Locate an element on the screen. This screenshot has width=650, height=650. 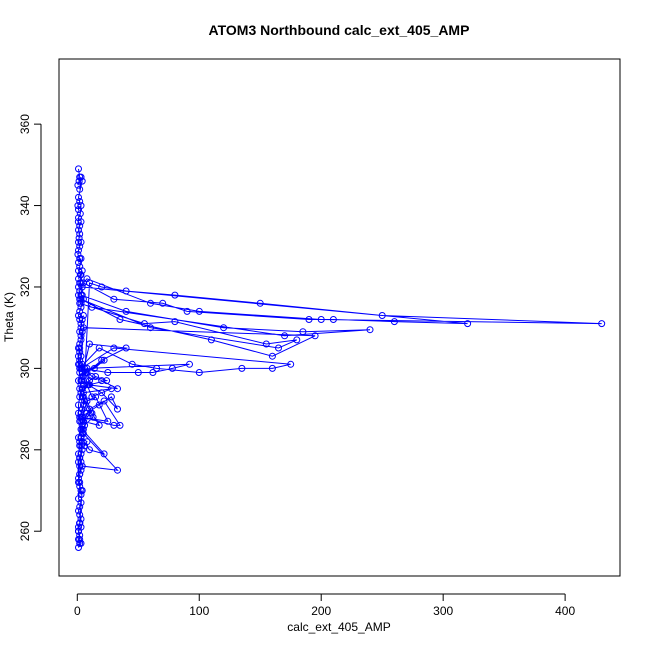
y-tick-label: 320 is located at coordinates (25, 287).